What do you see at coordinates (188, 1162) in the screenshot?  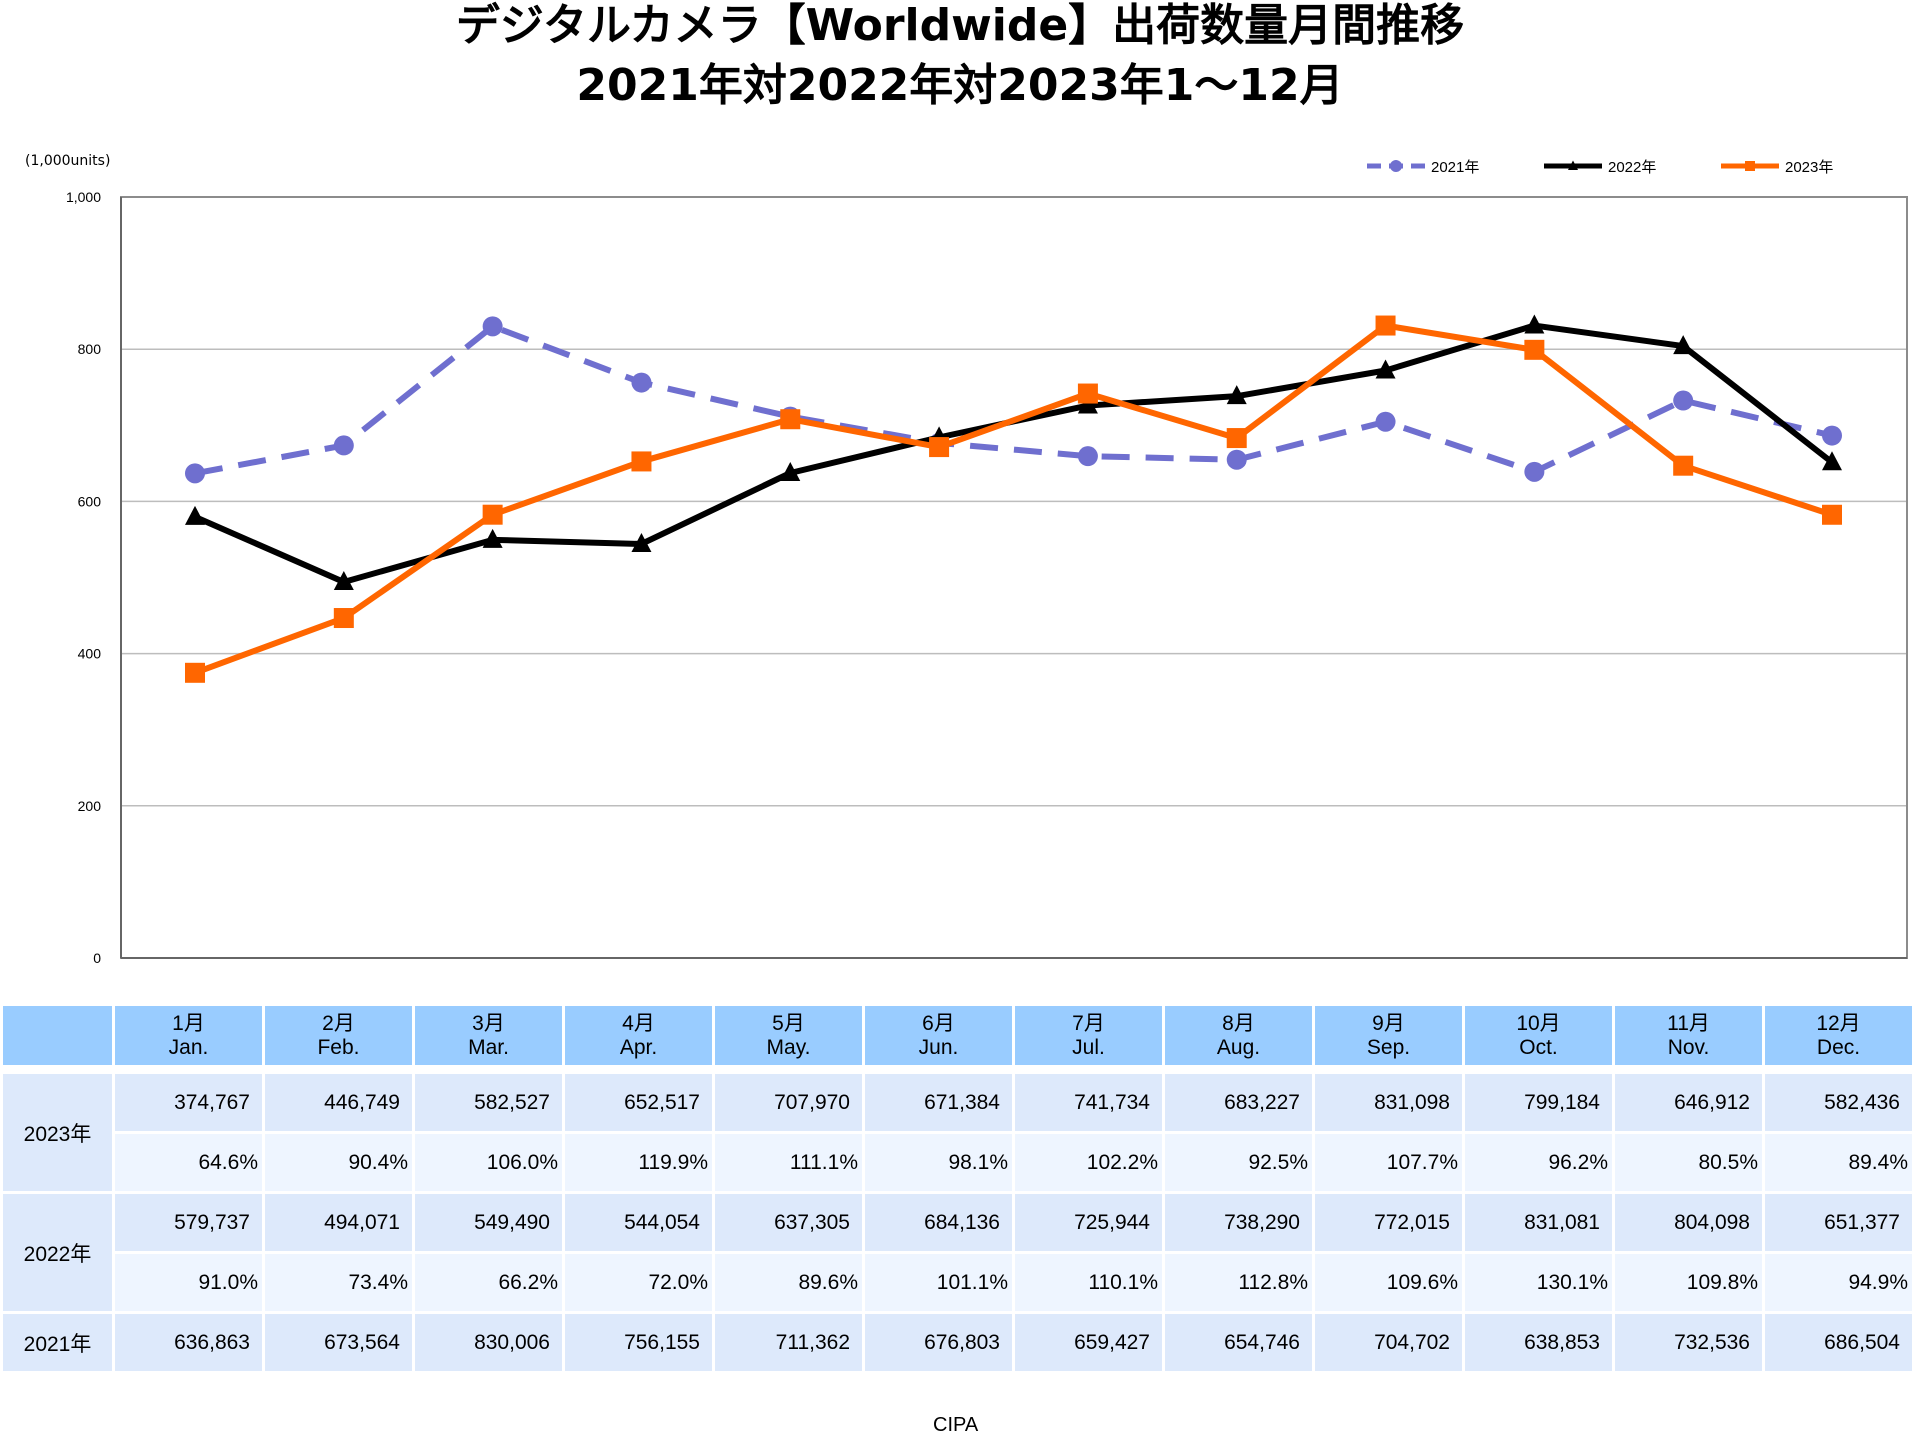 I see `ratio-cell: 64.6%` at bounding box center [188, 1162].